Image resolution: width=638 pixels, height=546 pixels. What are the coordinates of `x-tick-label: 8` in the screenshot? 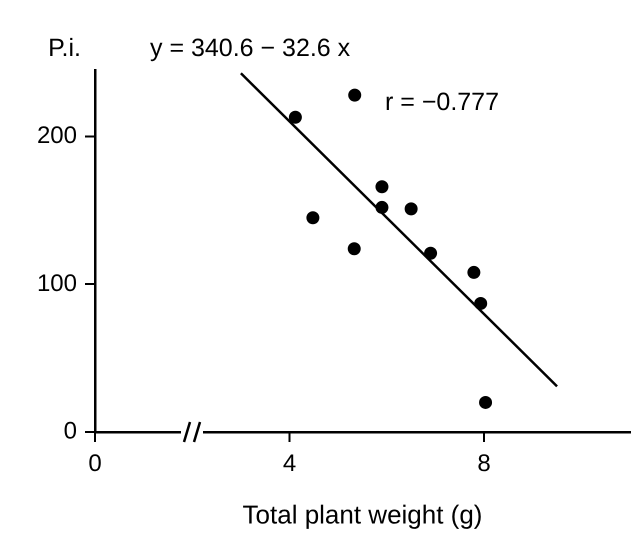 It's located at (484, 464).